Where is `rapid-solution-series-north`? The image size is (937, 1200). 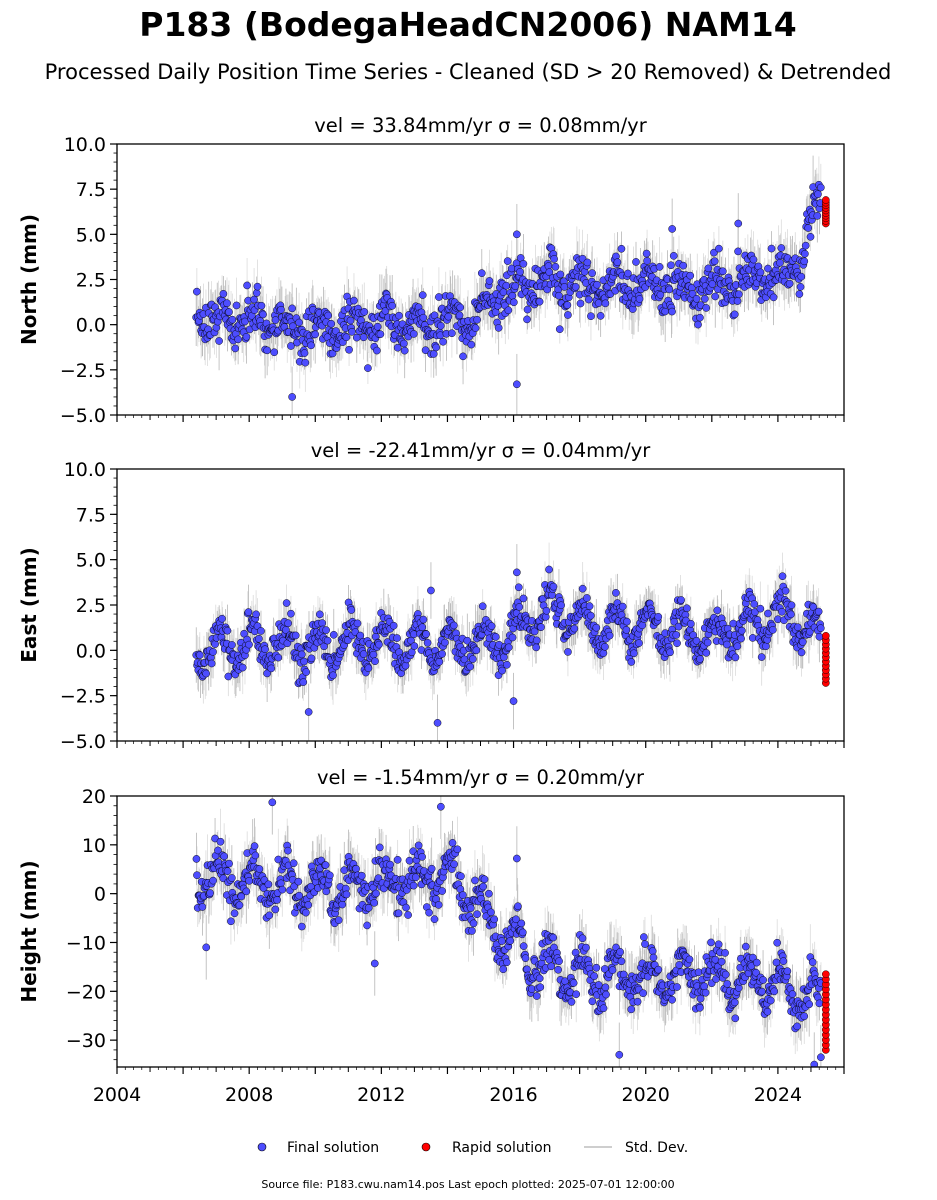 rapid-solution-series-north is located at coordinates (826, 212).